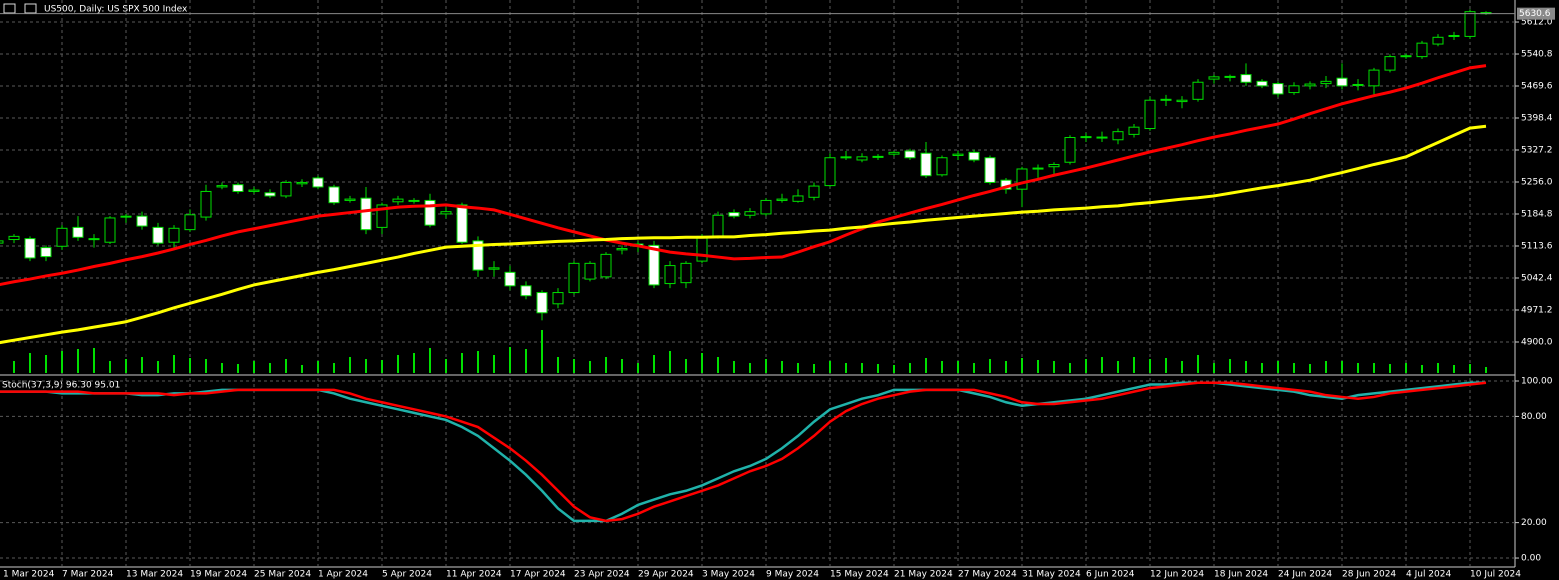  I want to click on last-price-label: 5630.6, so click(1535, 14).